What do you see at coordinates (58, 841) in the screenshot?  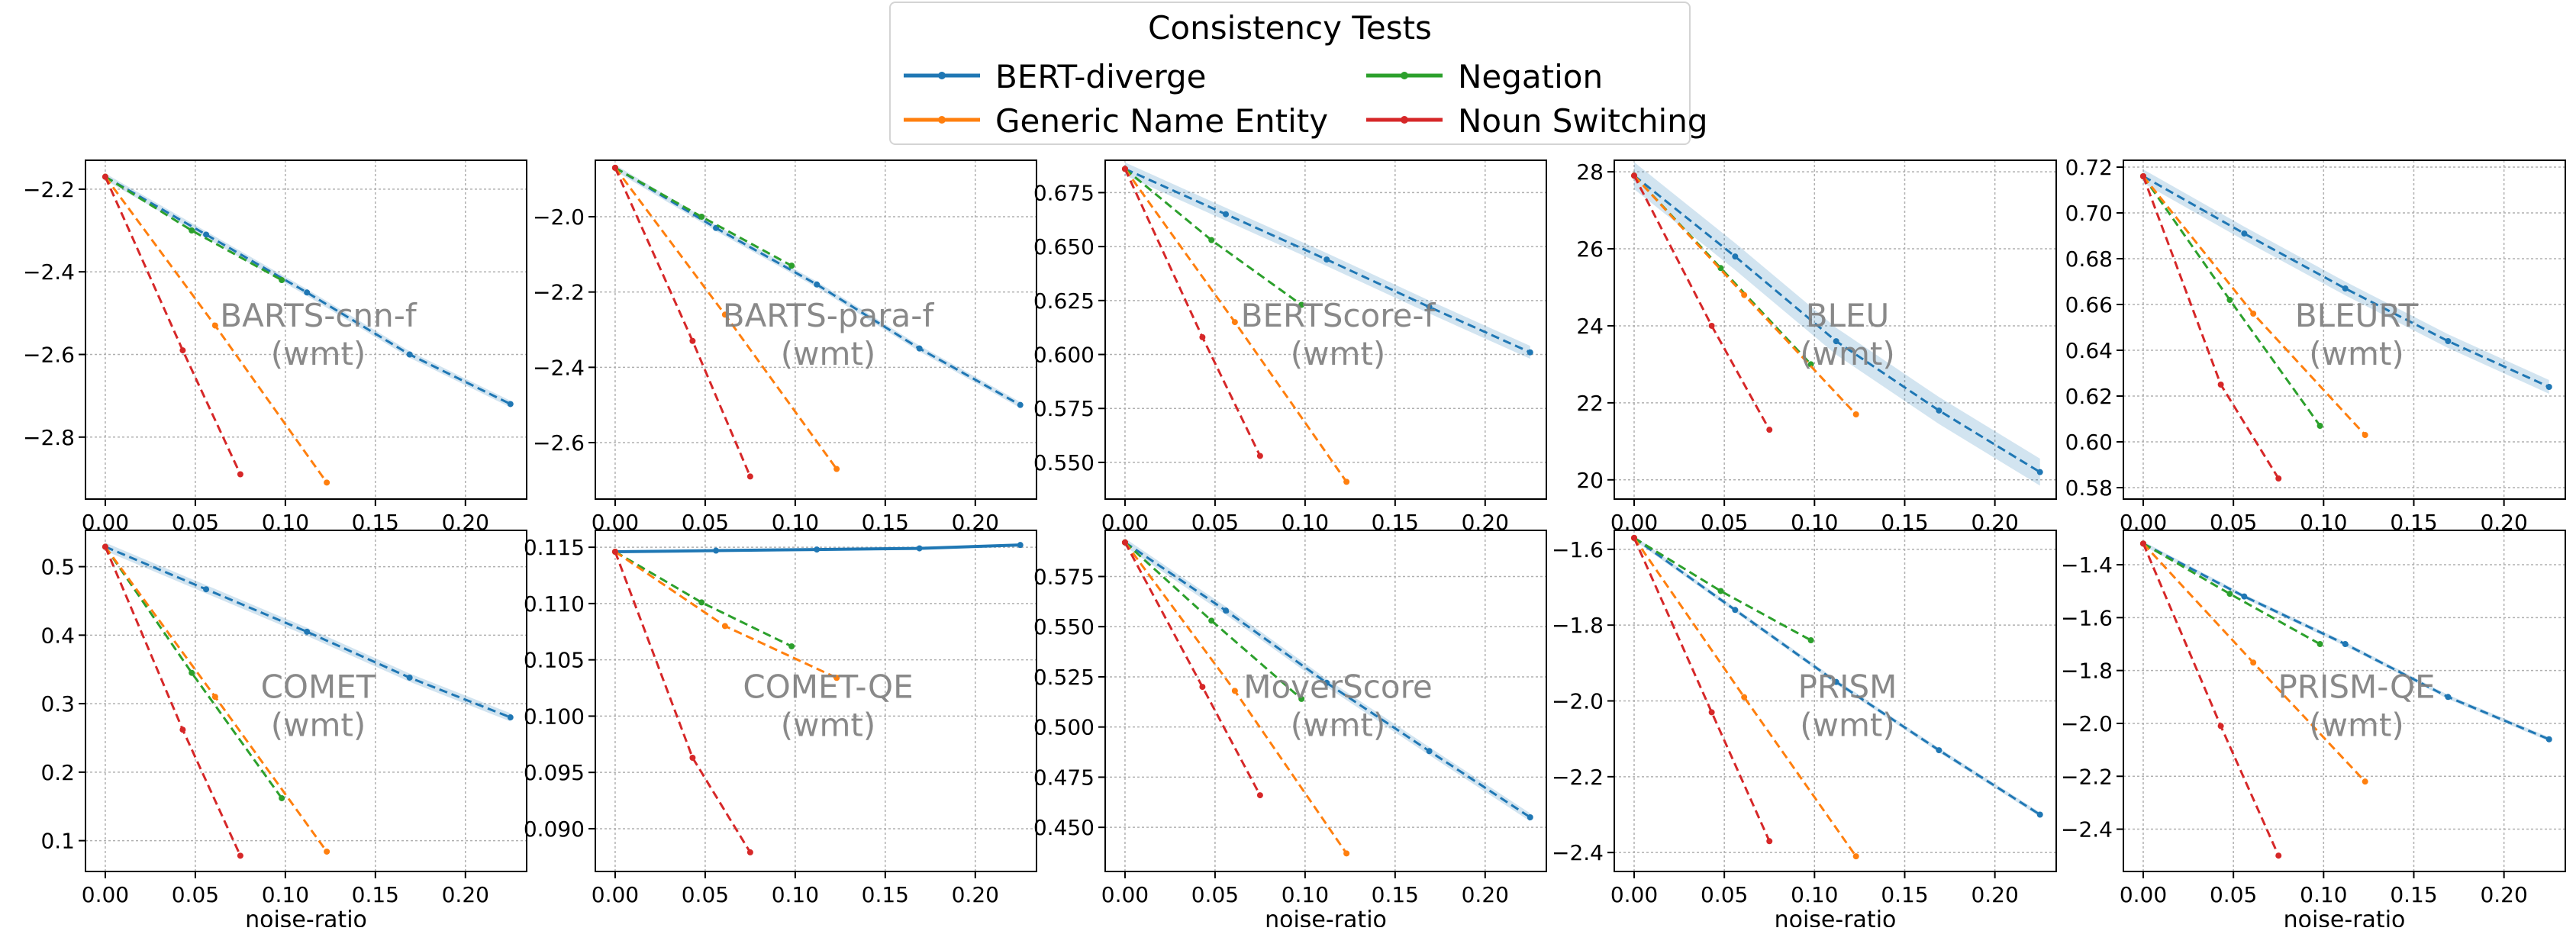 I see `y-tick-label: 0.1` at bounding box center [58, 841].